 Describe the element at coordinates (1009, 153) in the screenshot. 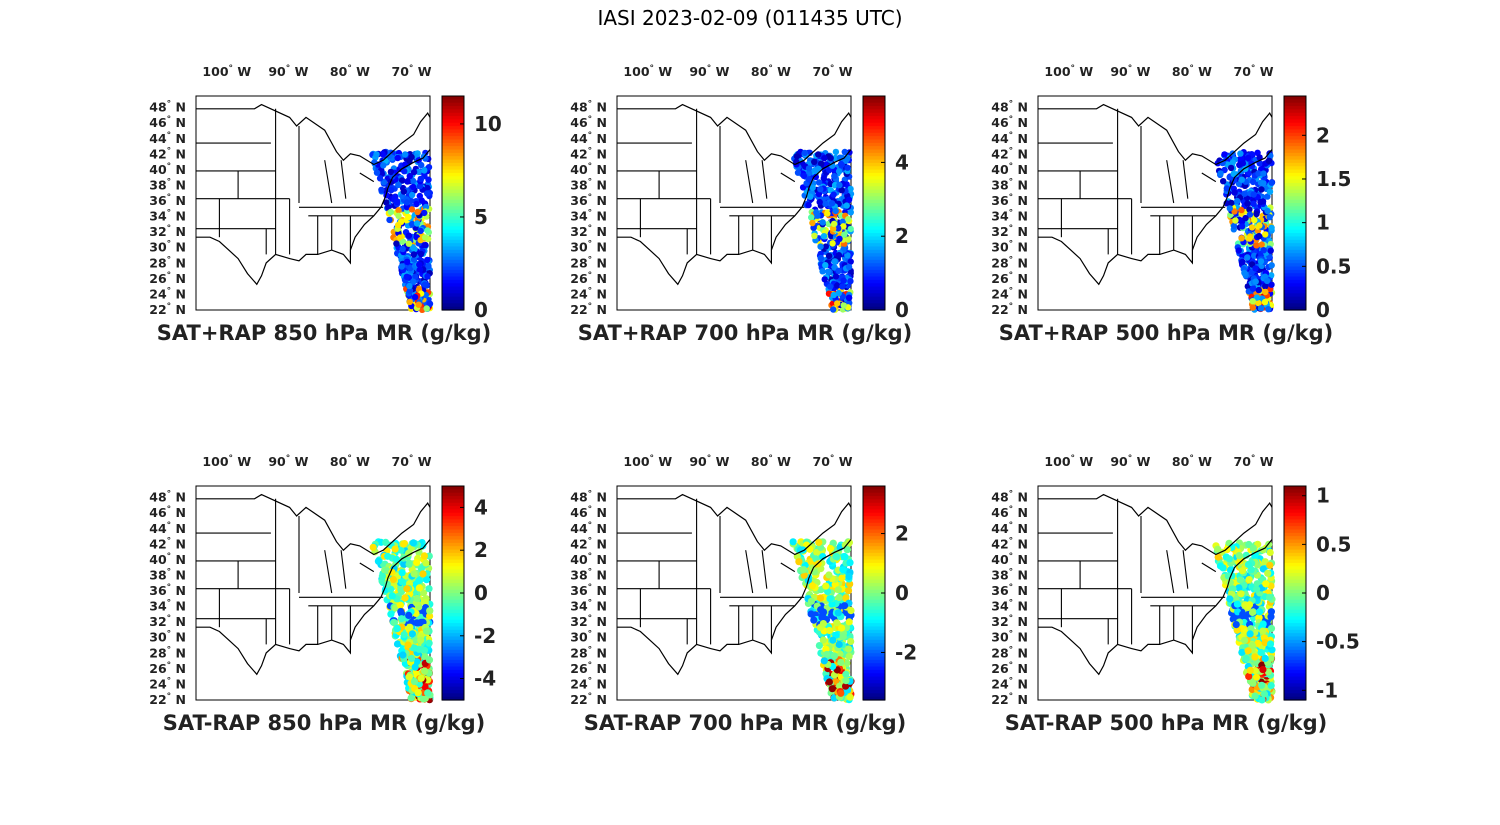

I see `latitude-label: 42° N` at that location.